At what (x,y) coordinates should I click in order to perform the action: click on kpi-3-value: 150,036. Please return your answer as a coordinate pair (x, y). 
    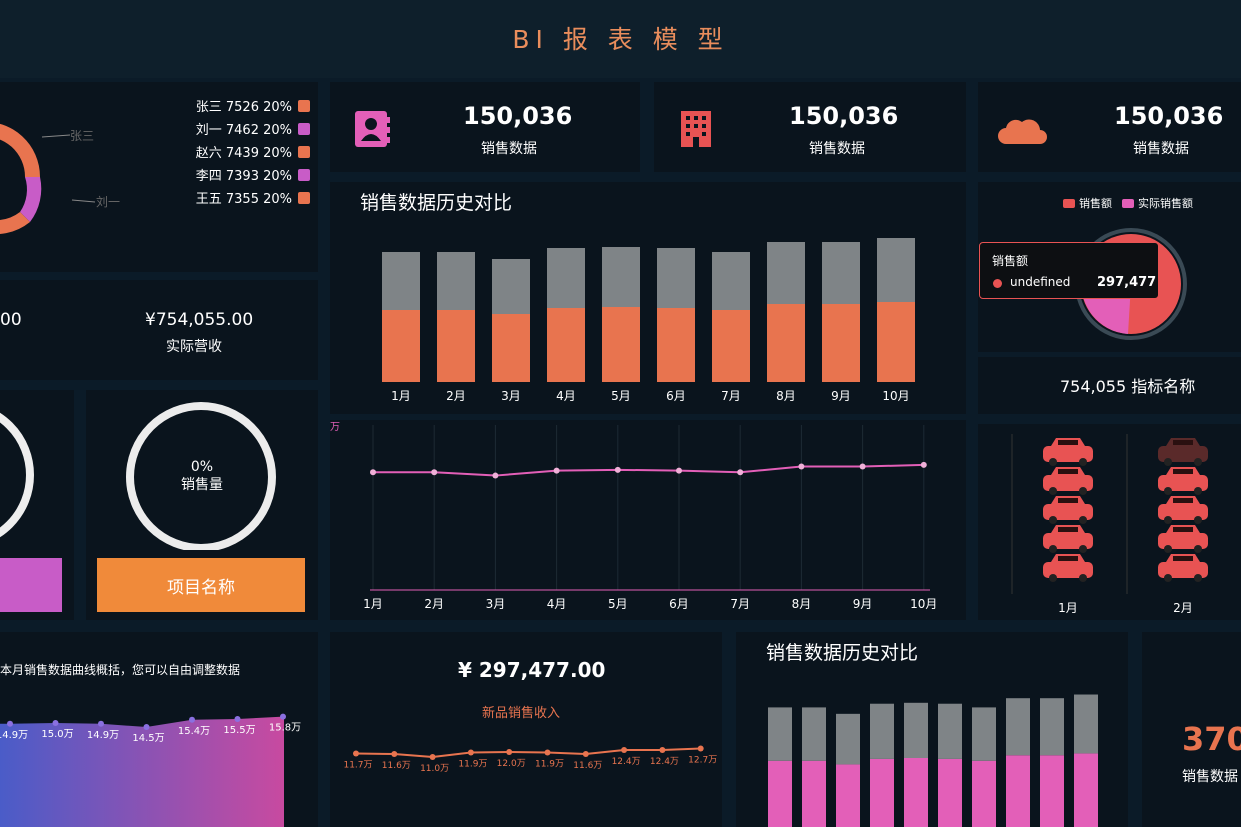
    Looking at the image, I should click on (1169, 116).